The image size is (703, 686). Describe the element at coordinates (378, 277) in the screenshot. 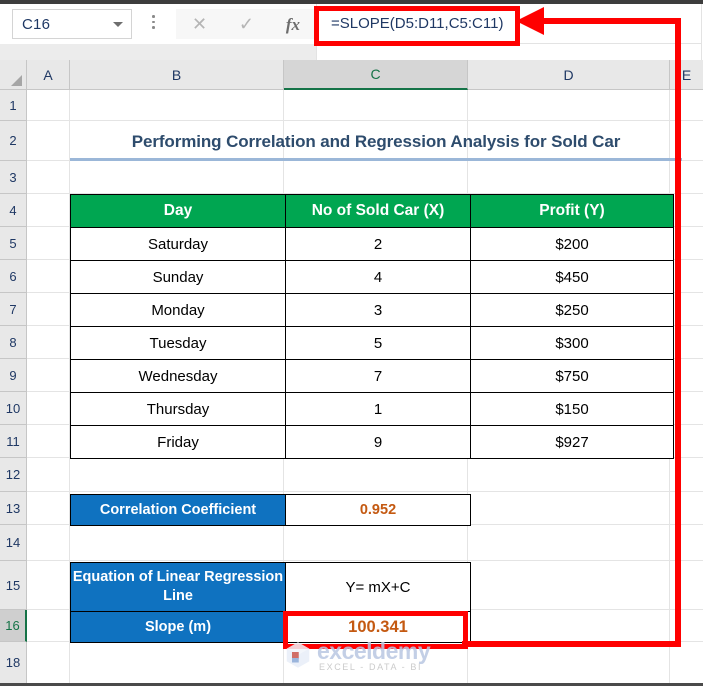

I see `cell-sold: 4` at that location.